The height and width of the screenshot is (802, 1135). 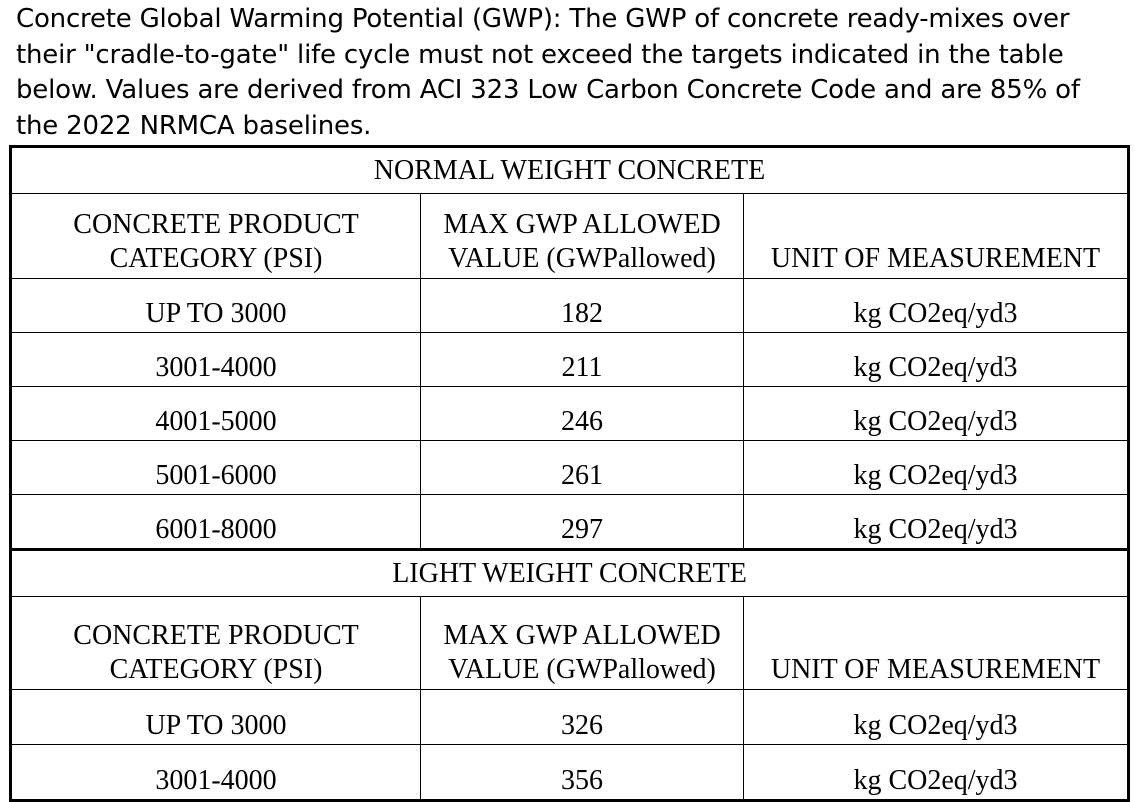 I want to click on cell-category: 5001-6000, so click(x=215, y=467).